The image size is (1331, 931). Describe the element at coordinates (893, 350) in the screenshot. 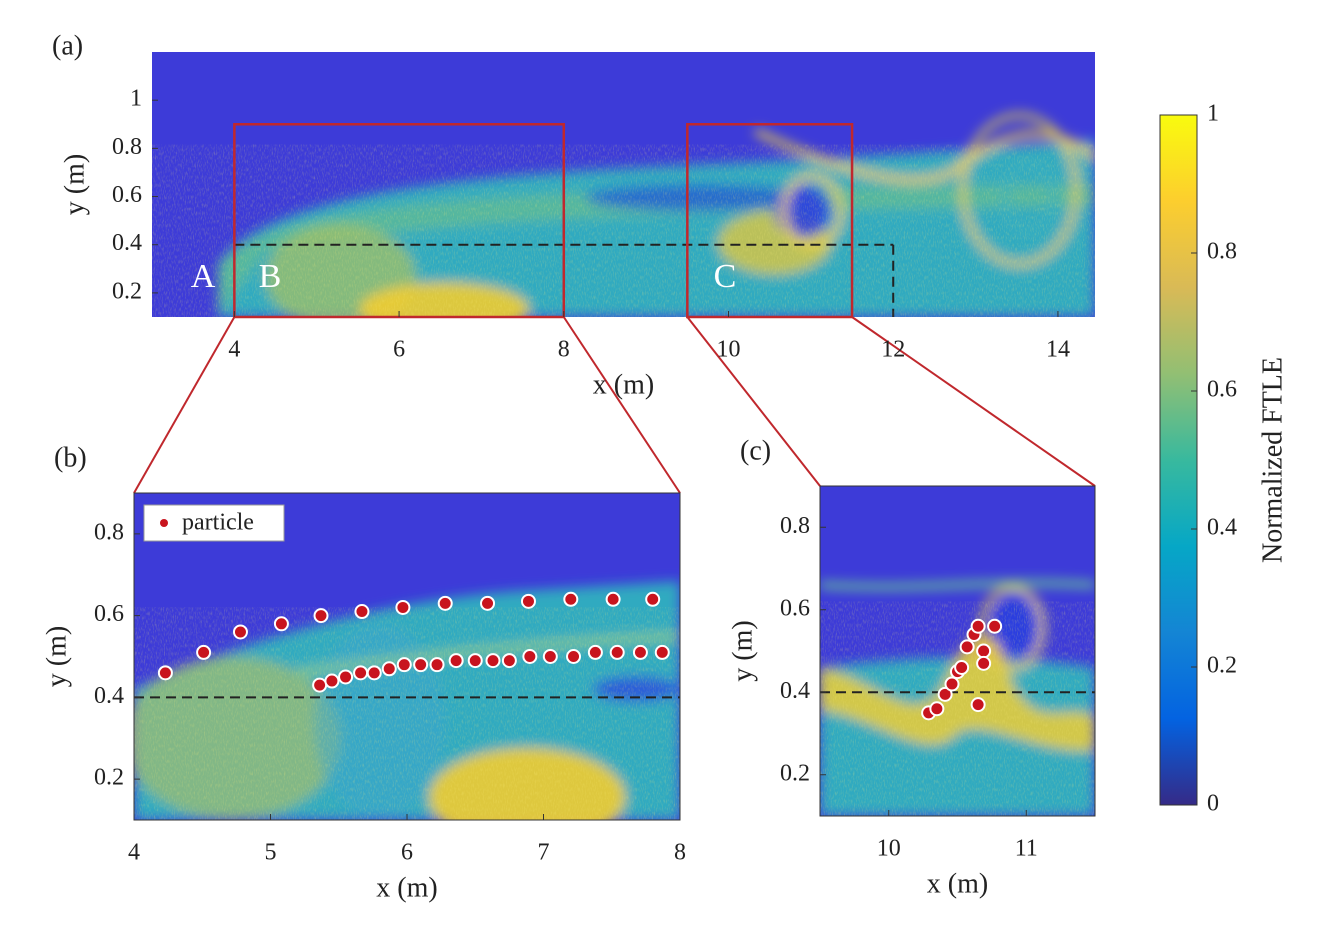

I see `x-tick-label: 12` at that location.